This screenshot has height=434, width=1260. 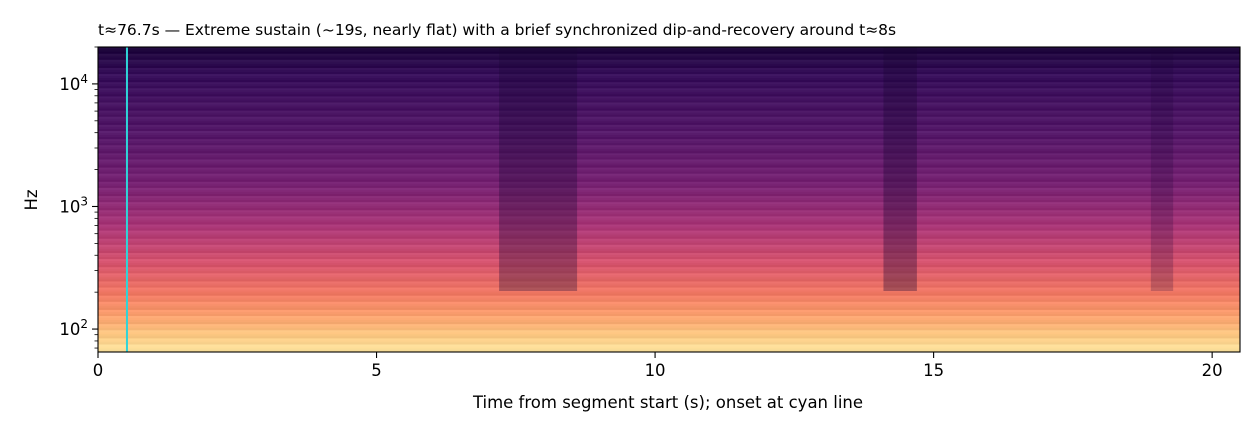 I want to click on y-axis-label: Hz, so click(x=31, y=199).